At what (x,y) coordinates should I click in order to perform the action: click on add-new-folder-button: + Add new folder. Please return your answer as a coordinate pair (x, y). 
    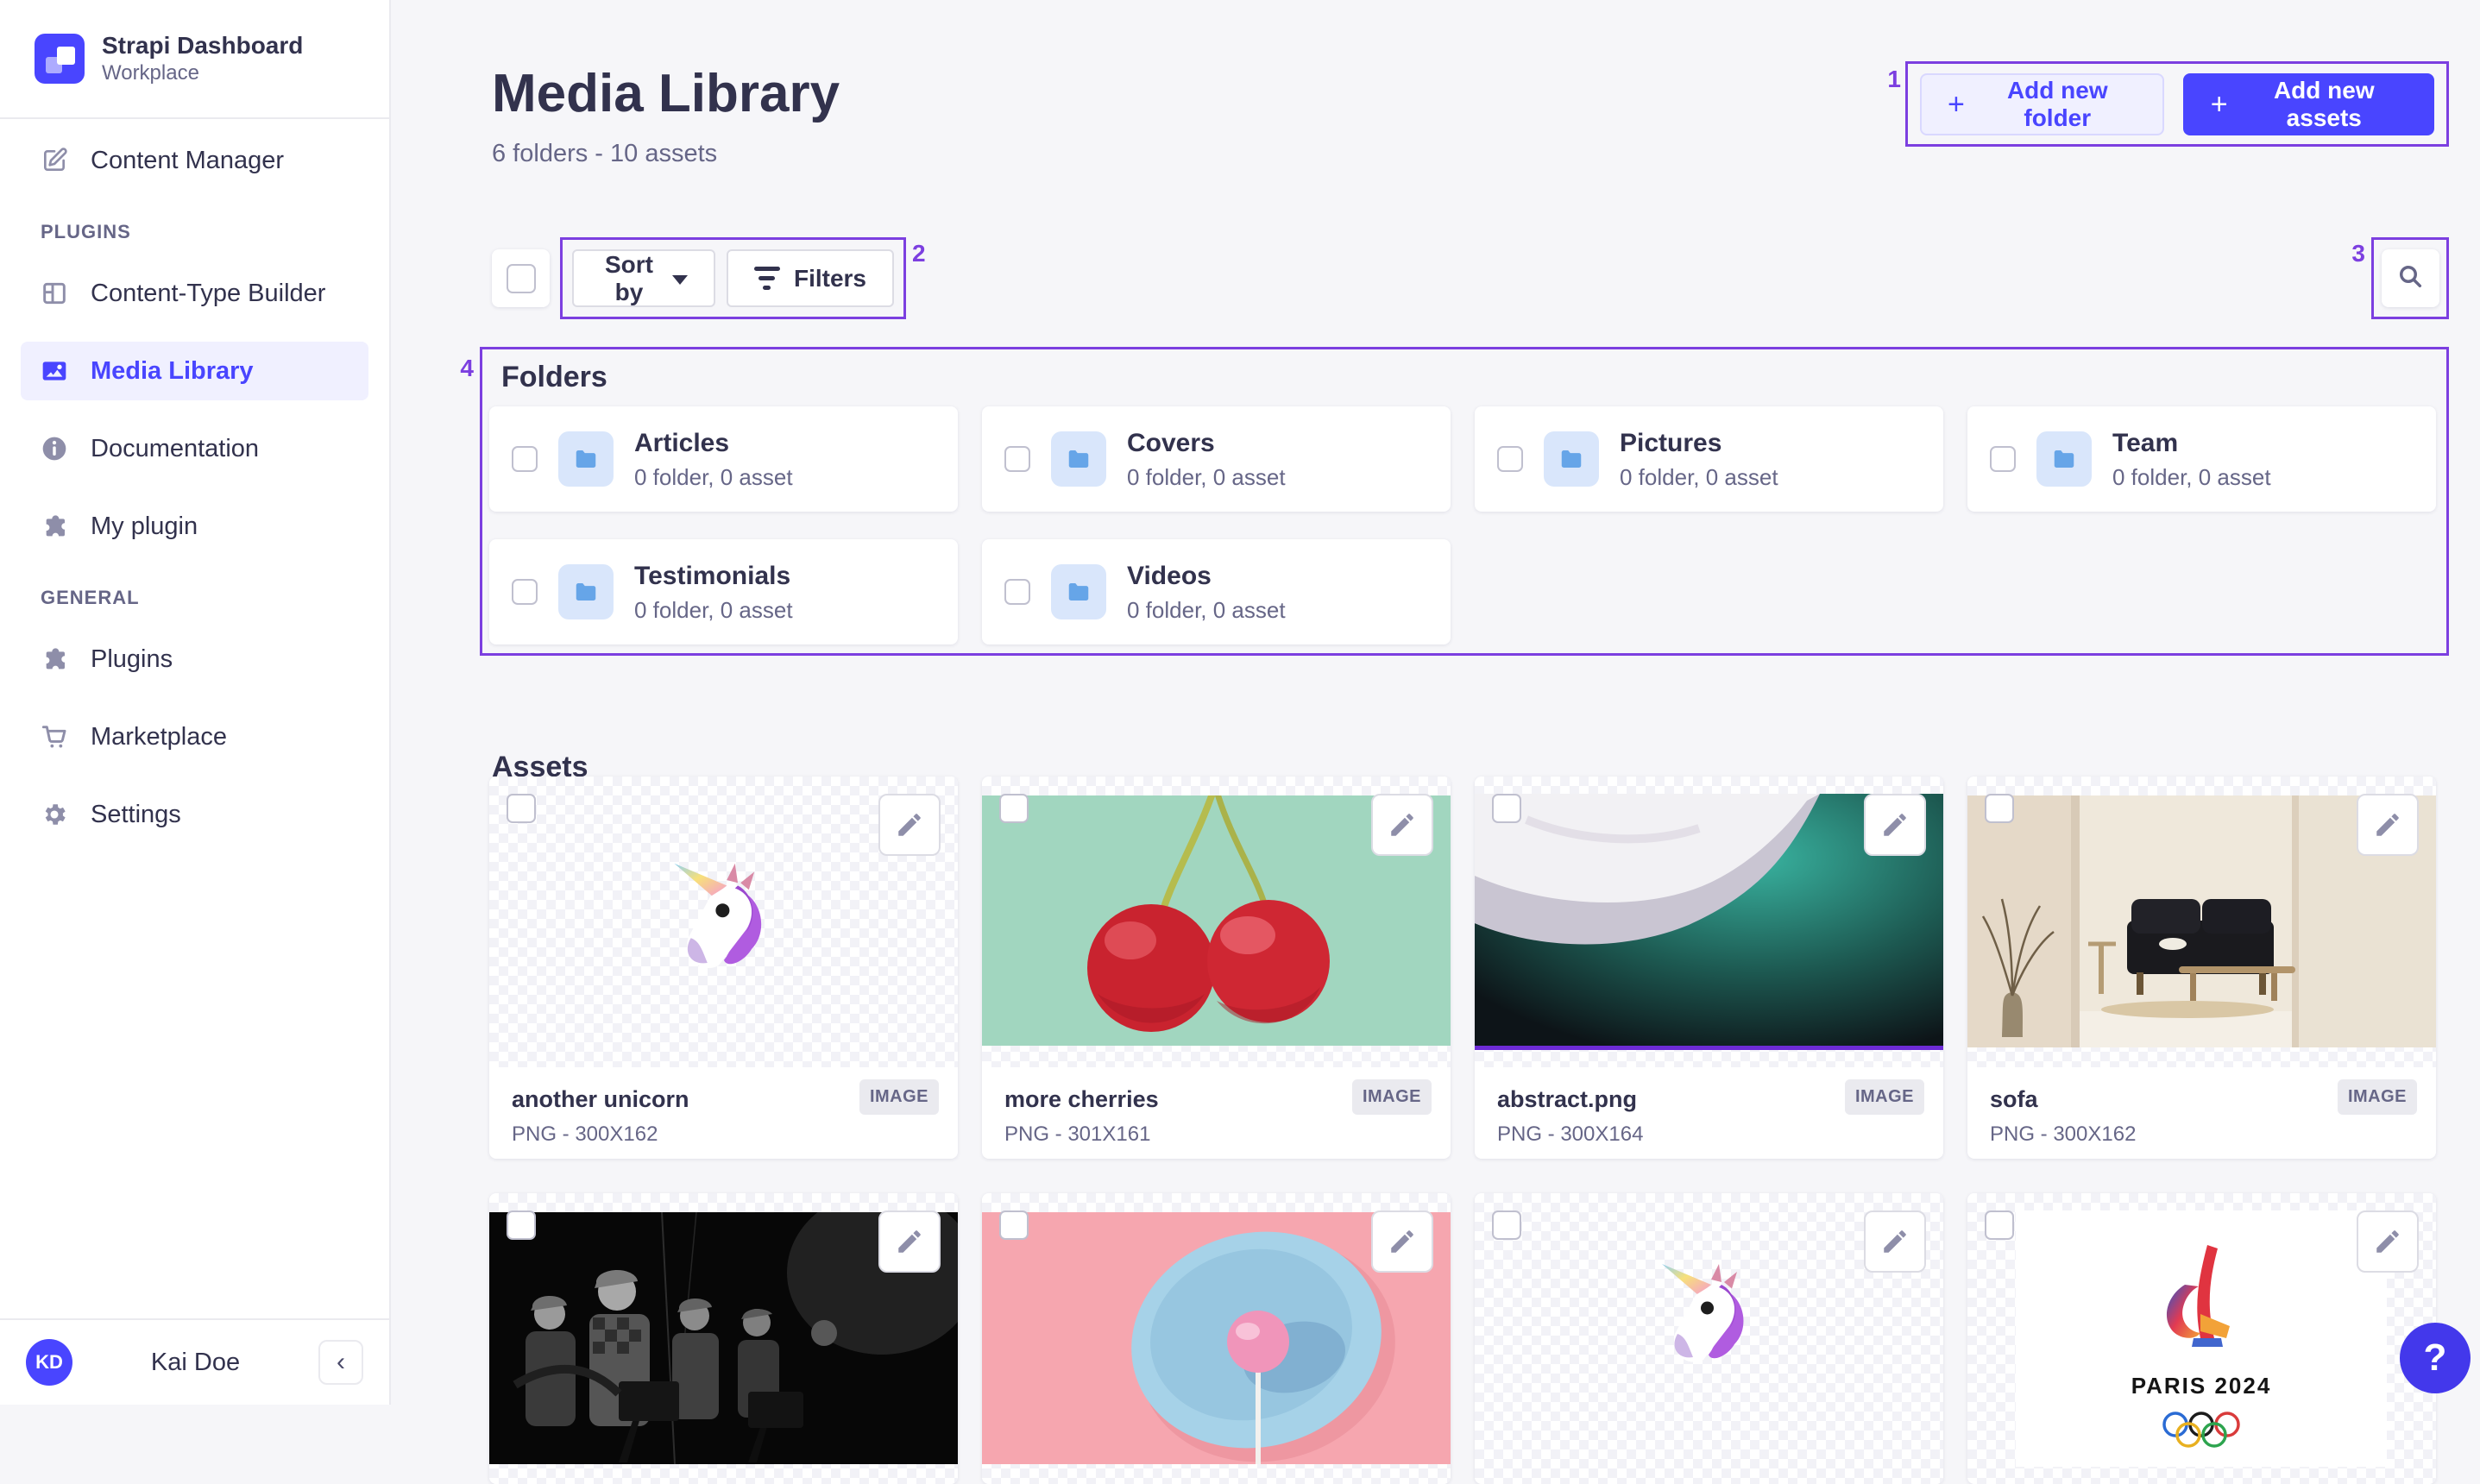
    Looking at the image, I should click on (2042, 104).